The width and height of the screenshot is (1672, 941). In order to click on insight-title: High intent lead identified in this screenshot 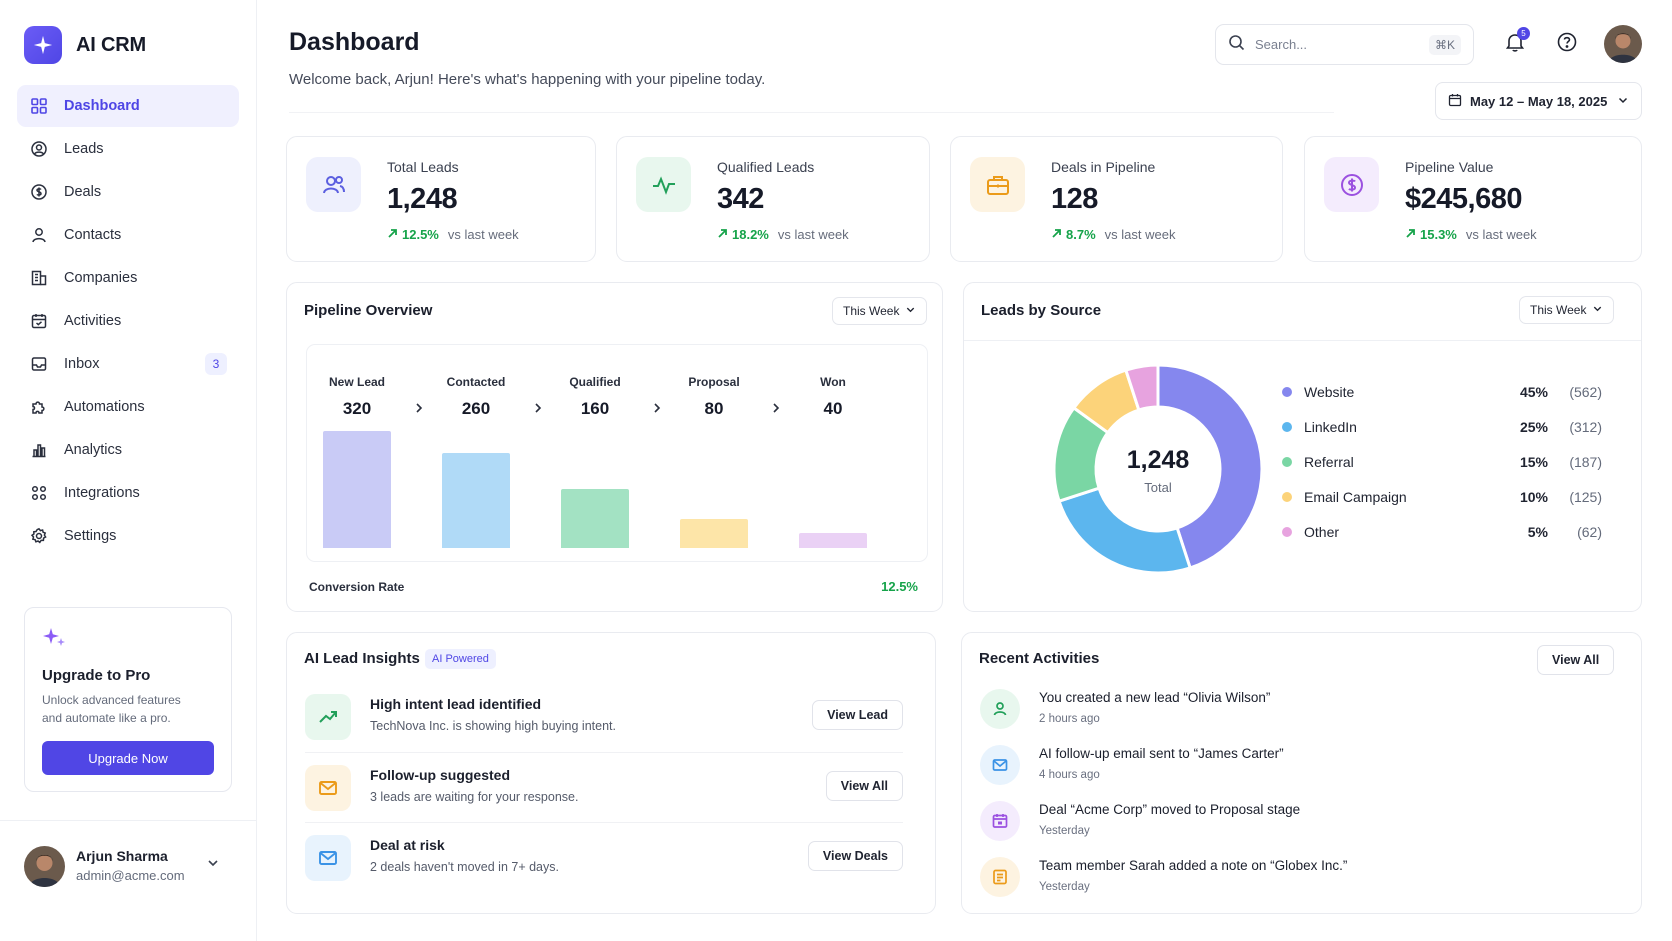, I will do `click(456, 704)`.